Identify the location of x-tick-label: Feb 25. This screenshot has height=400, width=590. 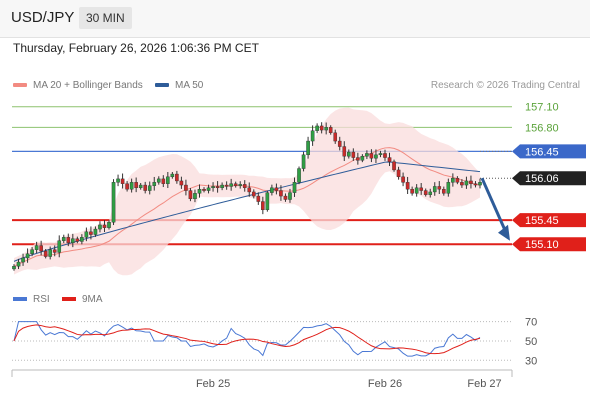
(213, 384).